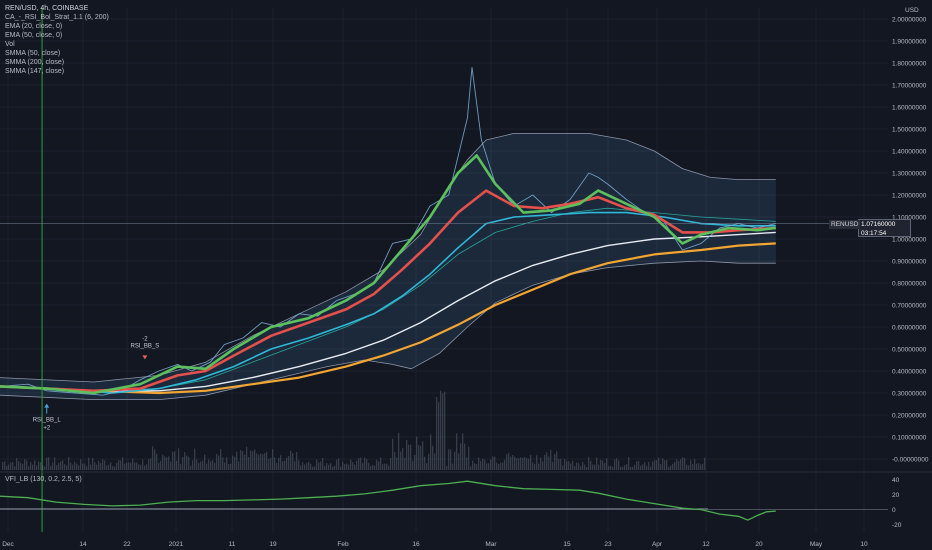 The width and height of the screenshot is (932, 550). What do you see at coordinates (909, 218) in the screenshot?
I see `y-tick-label: 1.10000000` at bounding box center [909, 218].